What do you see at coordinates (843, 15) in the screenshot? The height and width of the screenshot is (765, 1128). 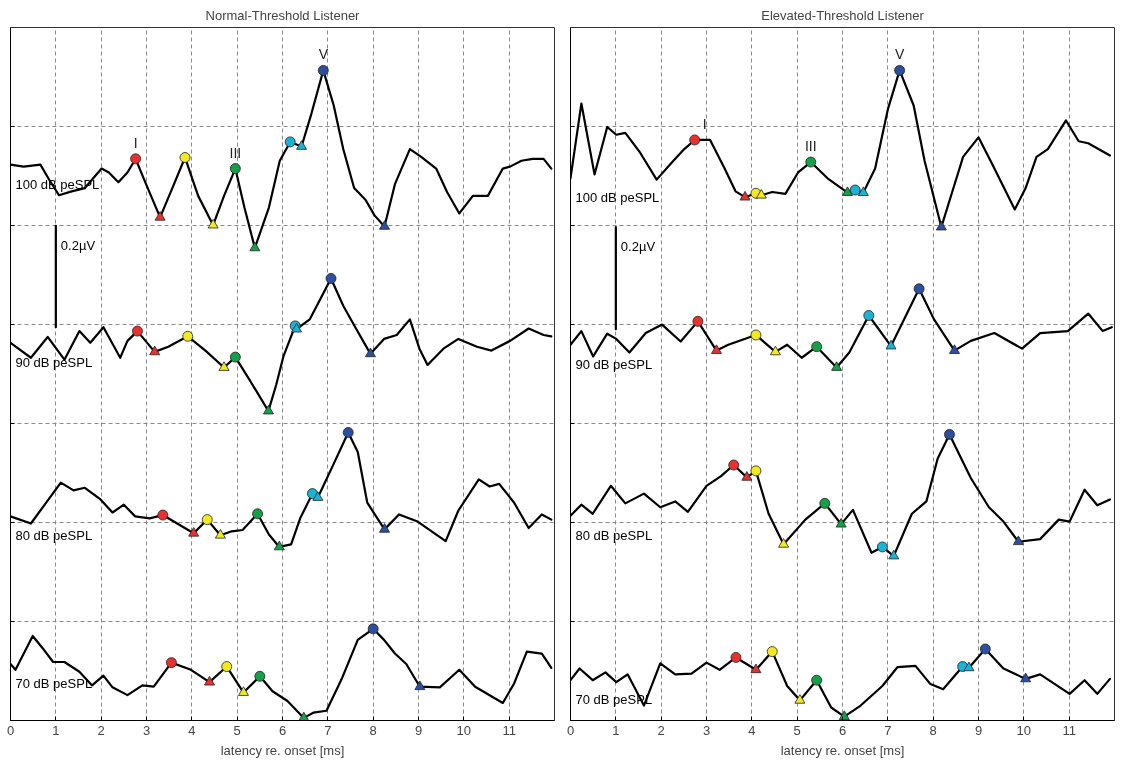 I see `chart-title: Elevated-Threshold Listener` at bounding box center [843, 15].